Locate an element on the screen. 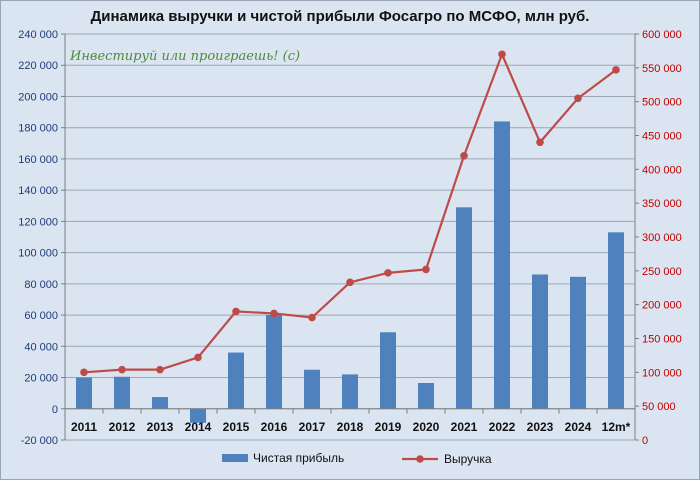 This screenshot has width=700, height=480. left-tick-label: 80 000 is located at coordinates (41, 285).